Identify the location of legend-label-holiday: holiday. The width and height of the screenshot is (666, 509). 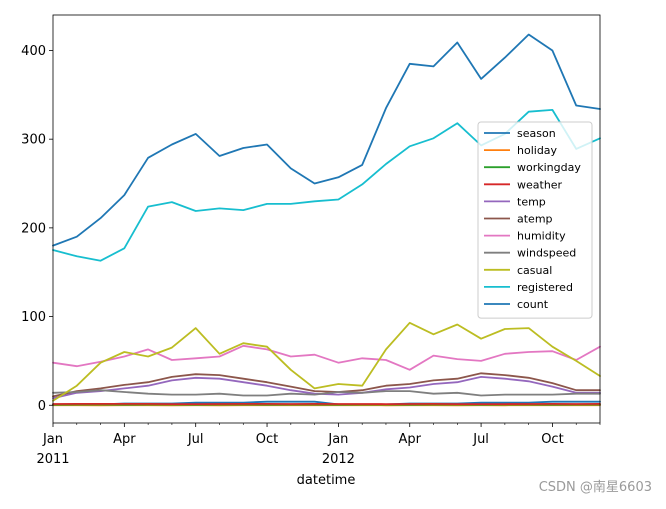
(537, 150).